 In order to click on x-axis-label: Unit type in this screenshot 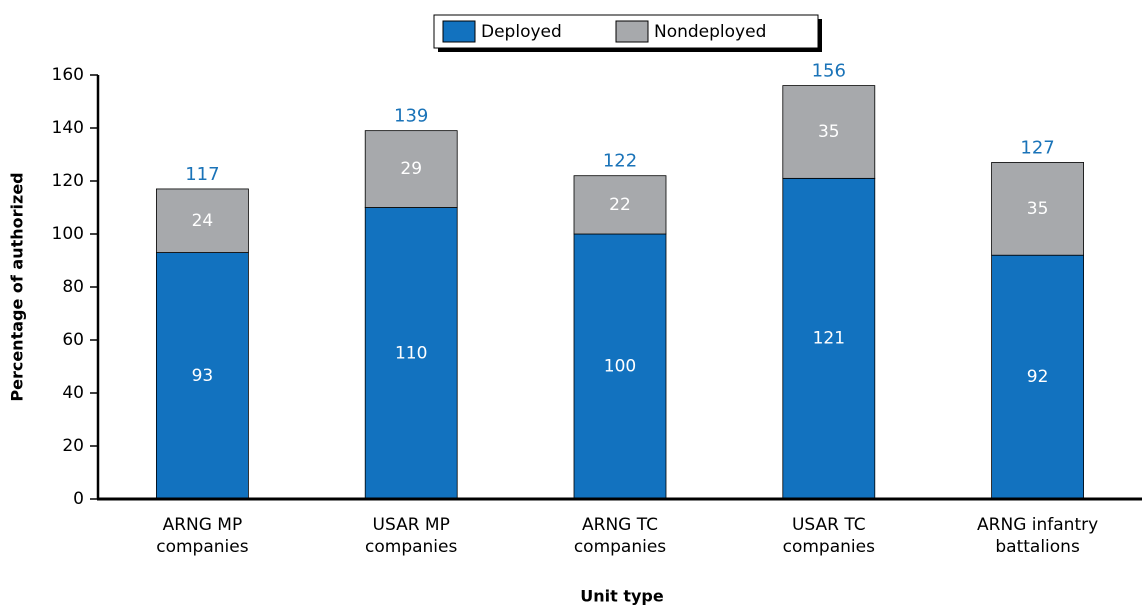, I will do `click(622, 596)`.